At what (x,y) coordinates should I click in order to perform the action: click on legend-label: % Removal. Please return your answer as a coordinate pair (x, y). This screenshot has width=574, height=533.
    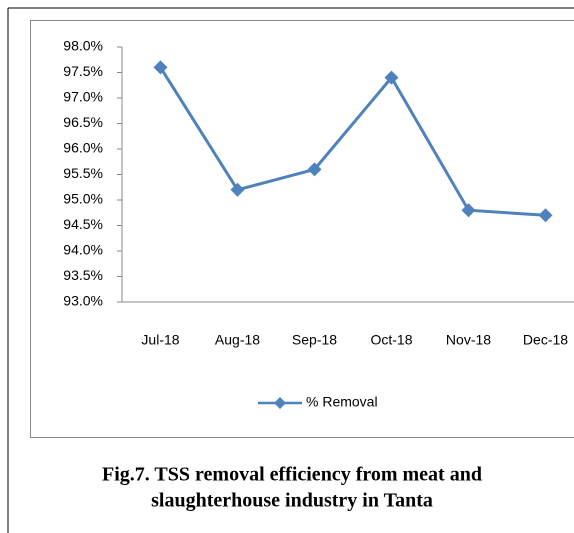
    Looking at the image, I should click on (342, 402).